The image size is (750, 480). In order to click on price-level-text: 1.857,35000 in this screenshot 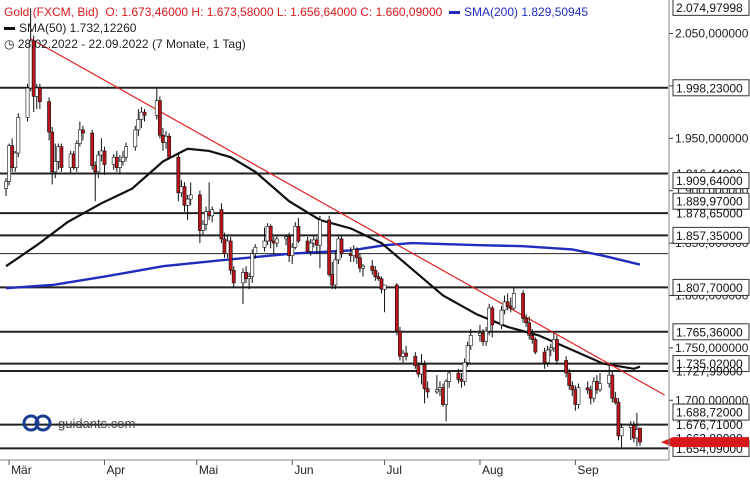, I will do `click(709, 236)`.